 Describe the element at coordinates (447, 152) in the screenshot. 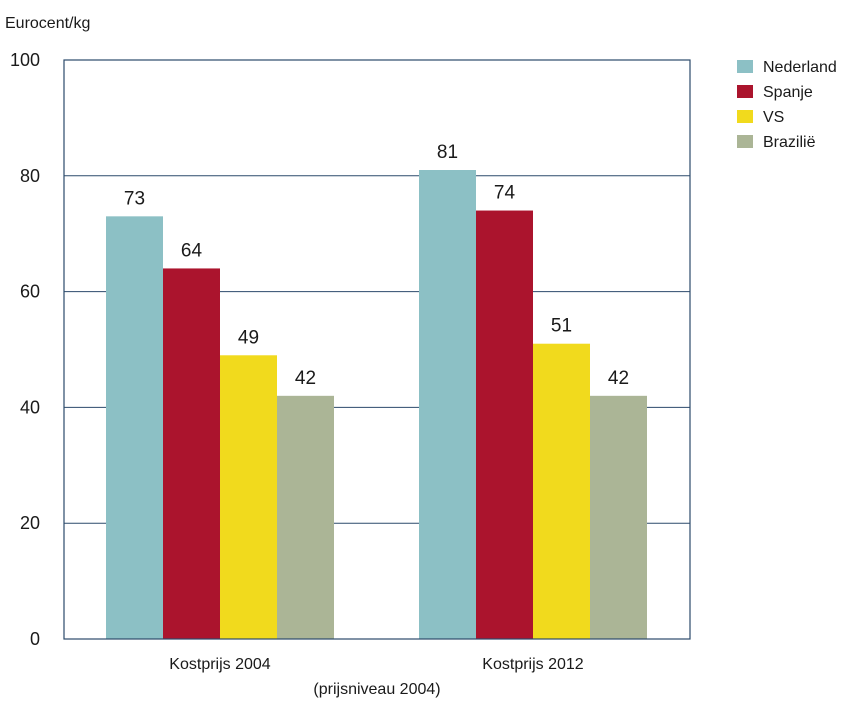

I see `bar-value-label: 81` at that location.